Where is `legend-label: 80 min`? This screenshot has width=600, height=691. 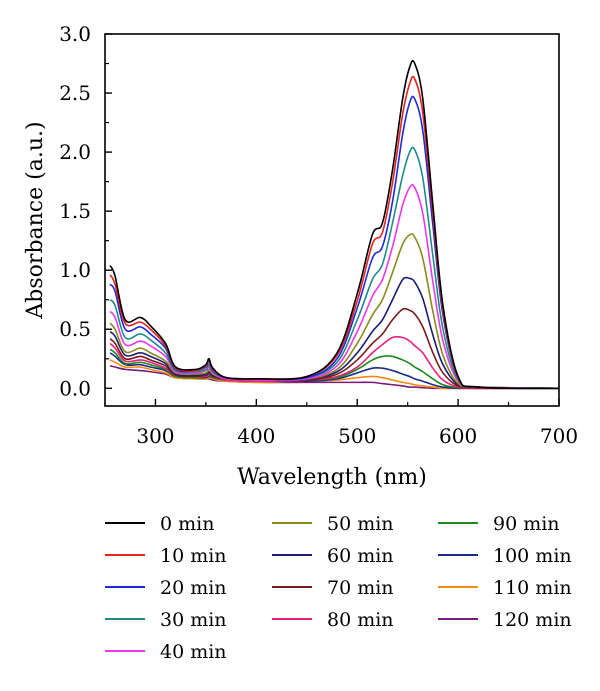
legend-label: 80 min is located at coordinates (360, 620).